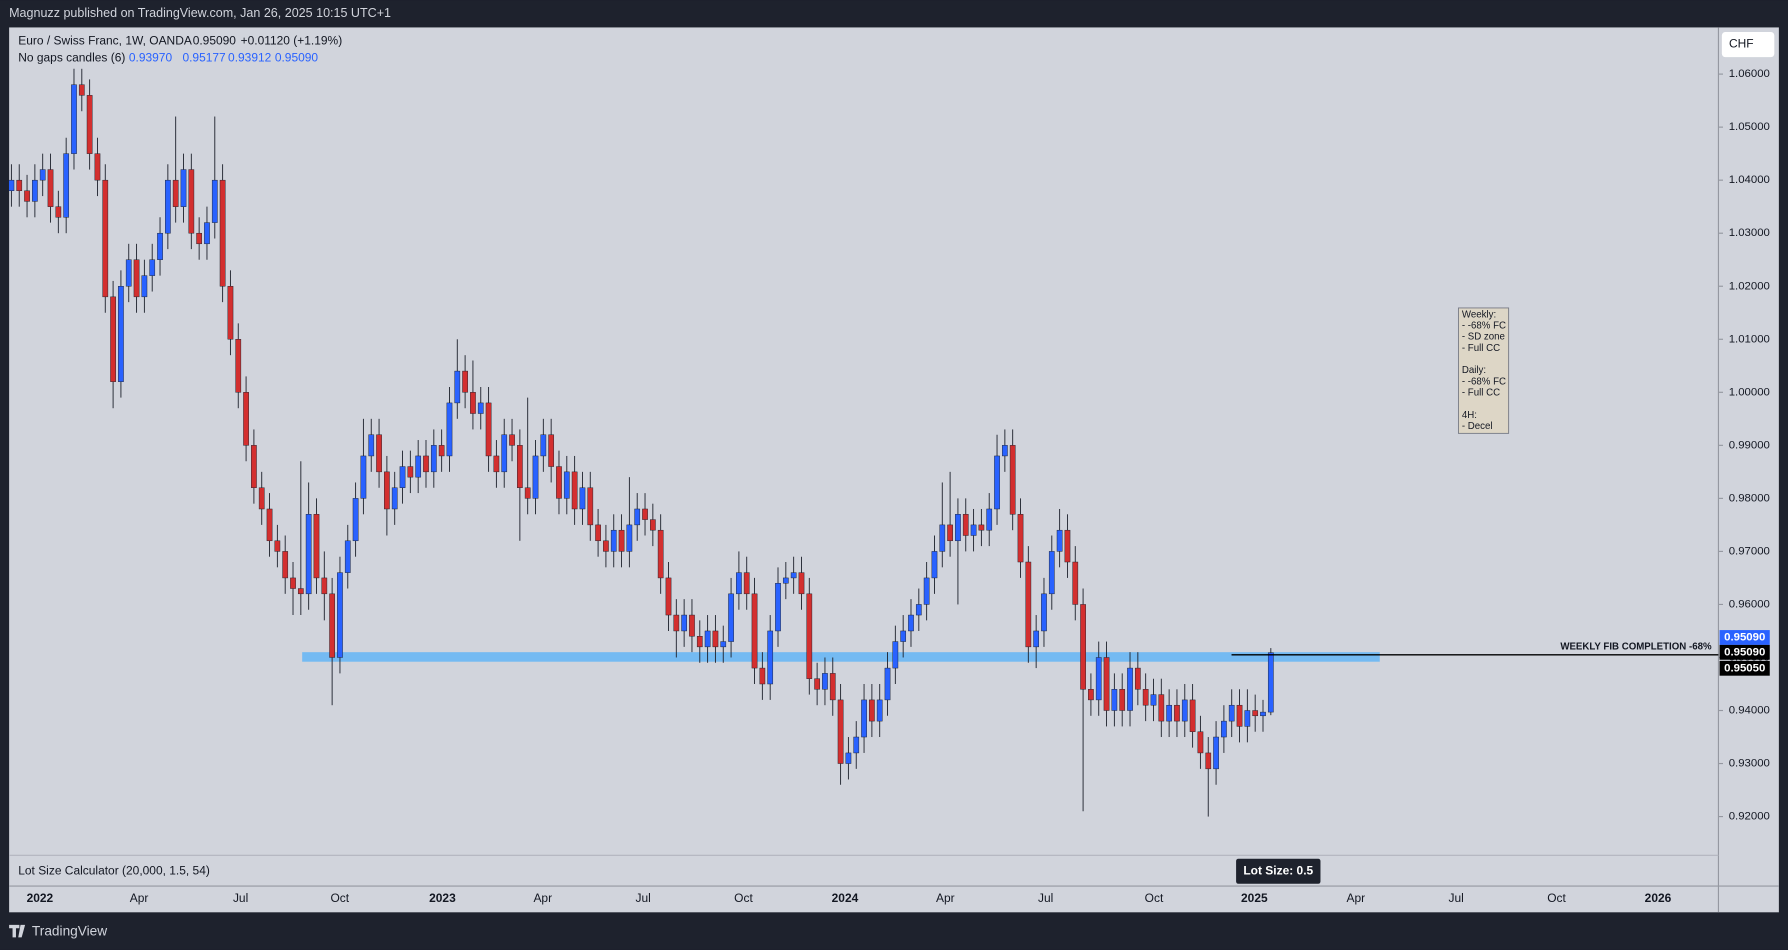 The image size is (1788, 950). I want to click on supply-demand-zone, so click(841, 657).